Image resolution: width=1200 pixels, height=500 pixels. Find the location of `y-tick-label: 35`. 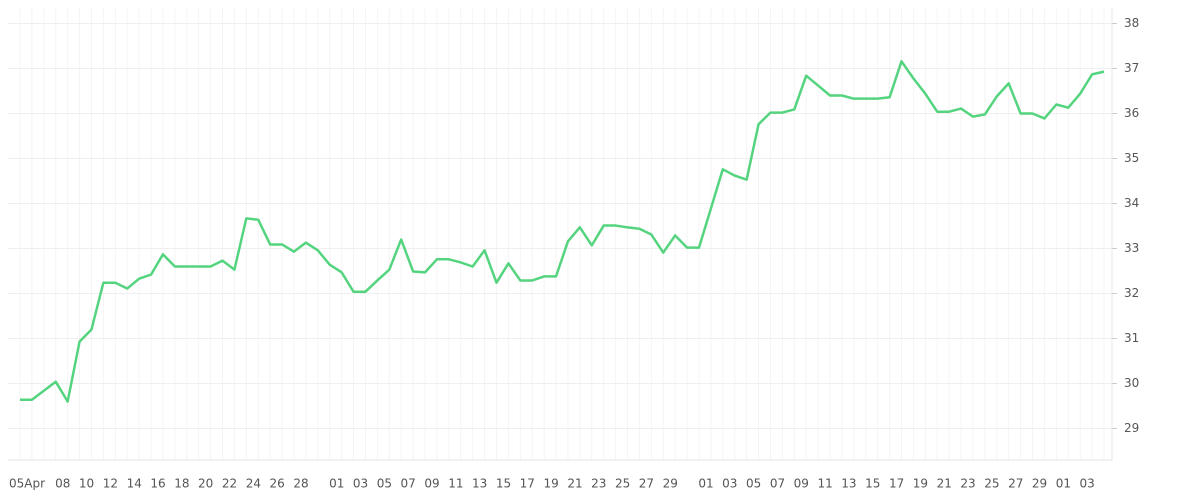

y-tick-label: 35 is located at coordinates (1131, 158).